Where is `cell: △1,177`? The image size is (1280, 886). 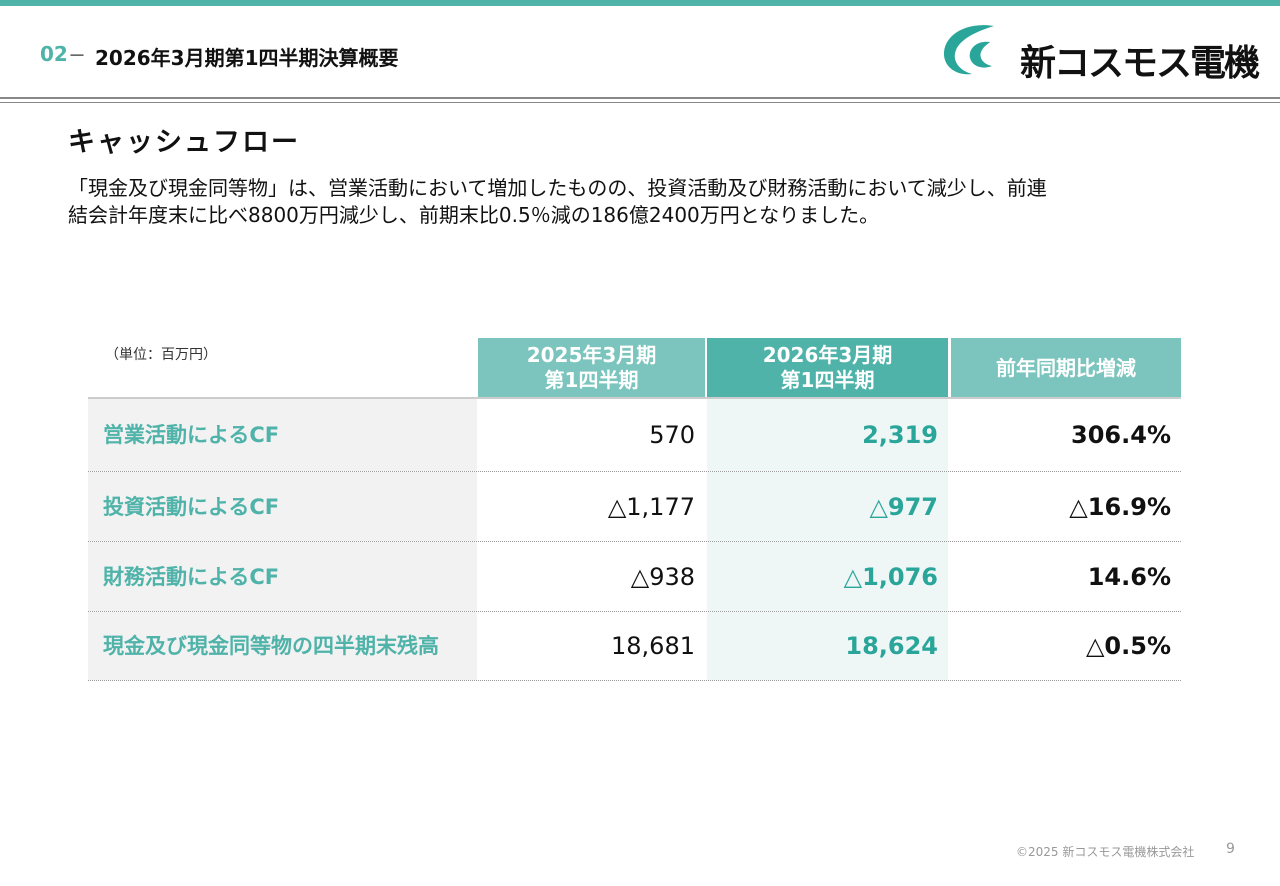 cell: △1,177 is located at coordinates (651, 506).